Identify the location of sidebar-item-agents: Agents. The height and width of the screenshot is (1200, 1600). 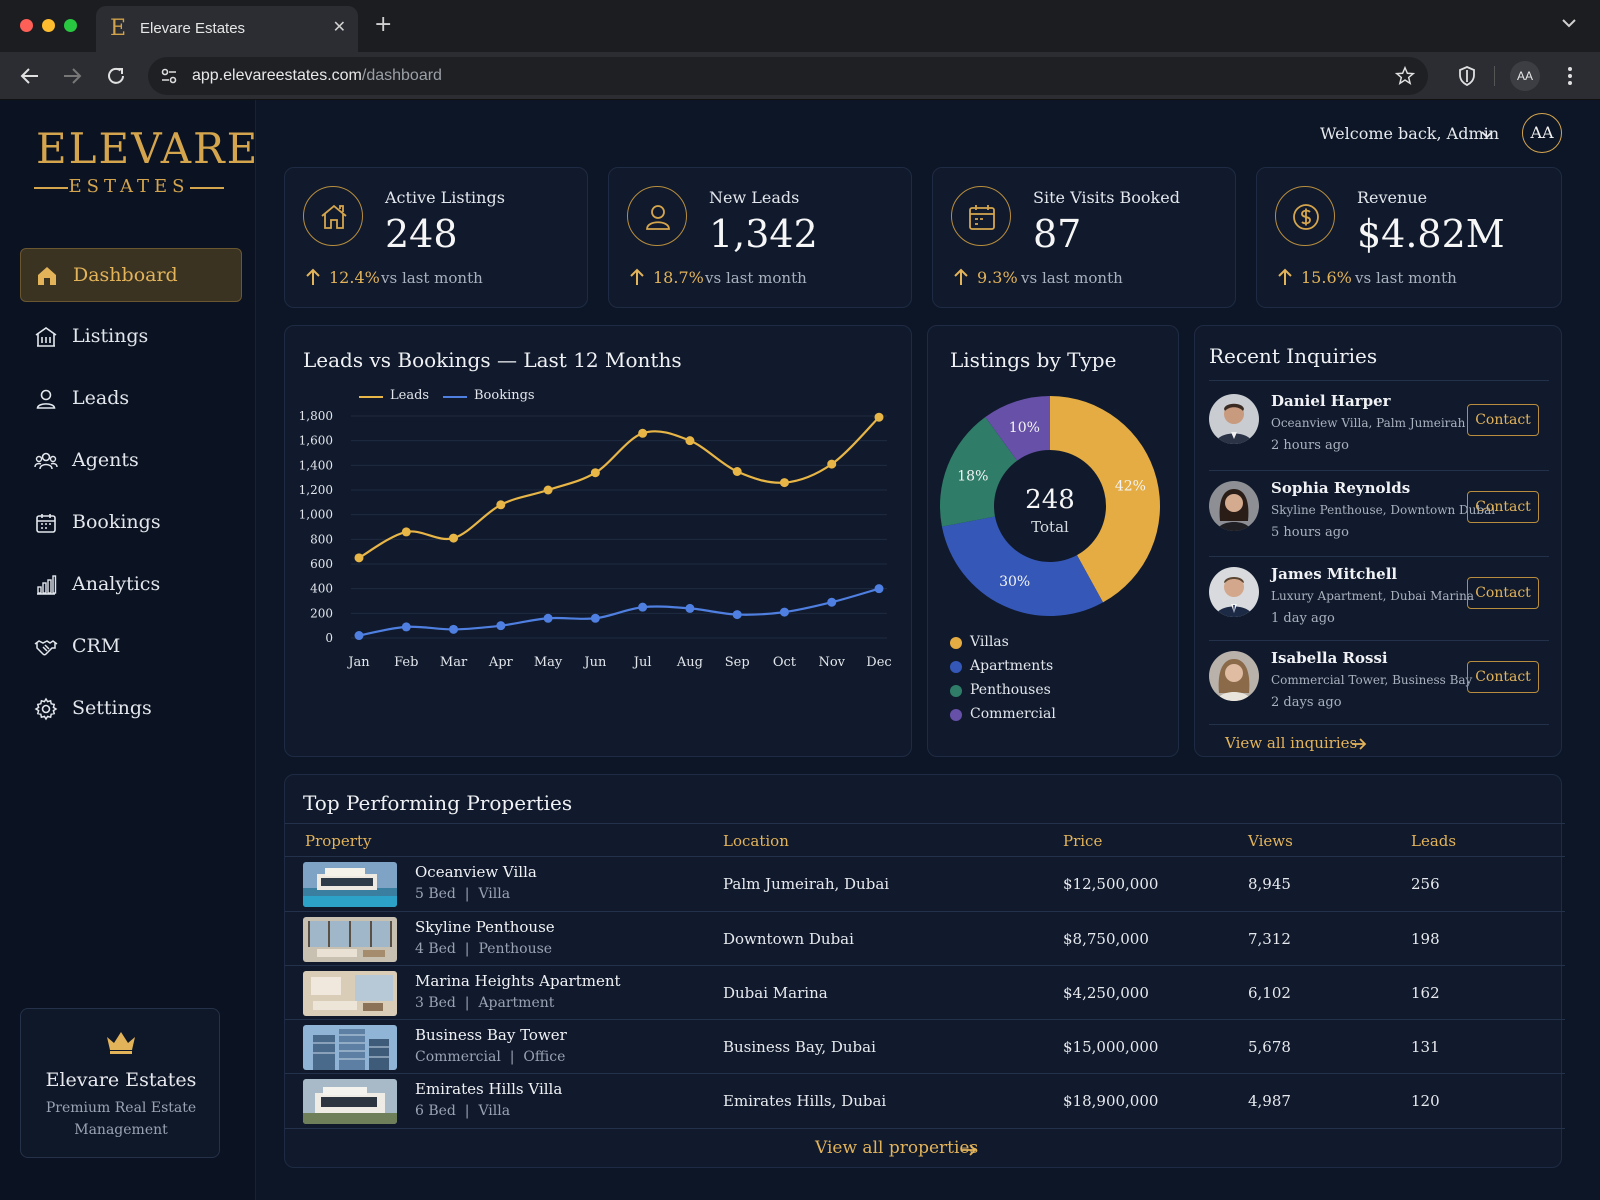
(131, 461).